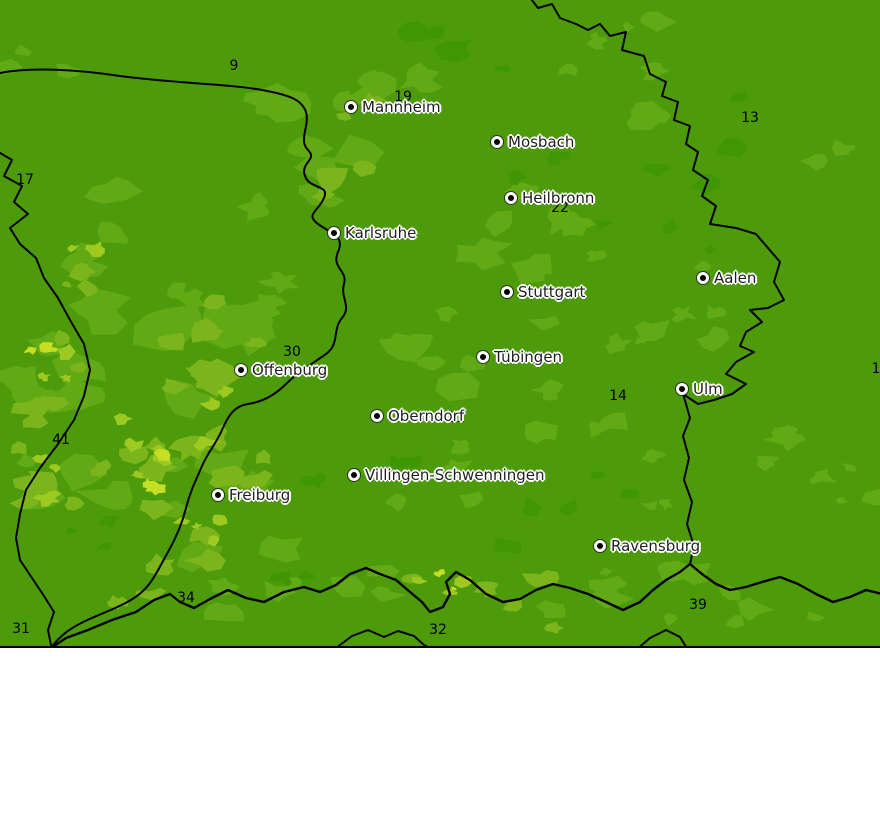  I want to click on city-label: Ravensburg, so click(656, 546).